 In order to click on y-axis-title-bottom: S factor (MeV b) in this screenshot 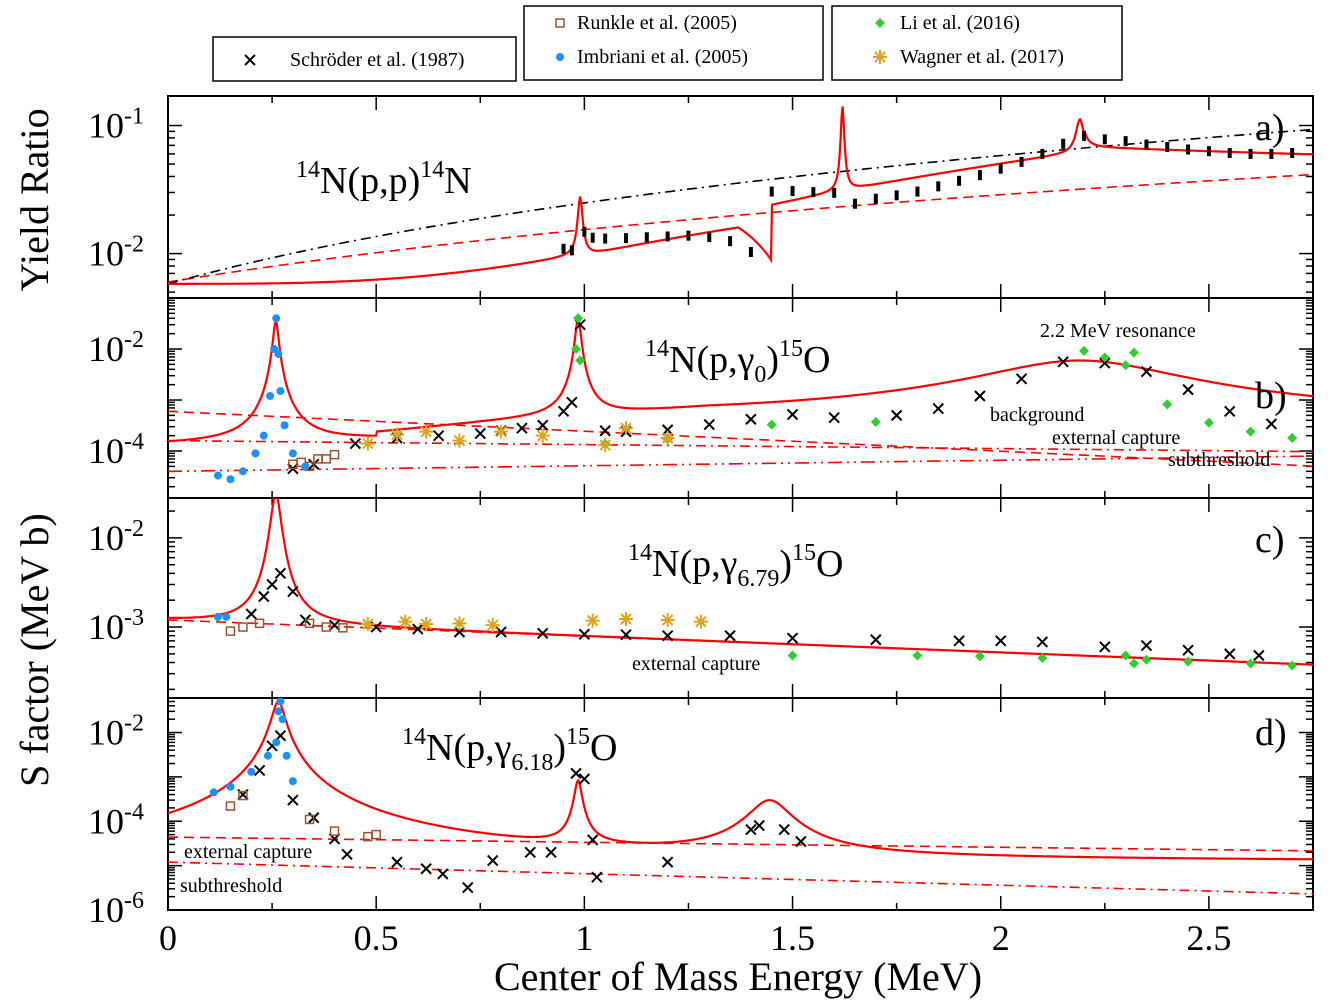, I will do `click(34, 650)`.